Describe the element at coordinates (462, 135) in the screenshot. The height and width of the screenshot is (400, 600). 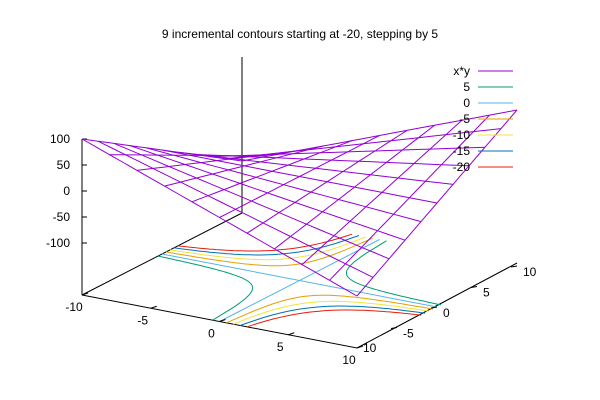
I see `legend-label: -10` at that location.